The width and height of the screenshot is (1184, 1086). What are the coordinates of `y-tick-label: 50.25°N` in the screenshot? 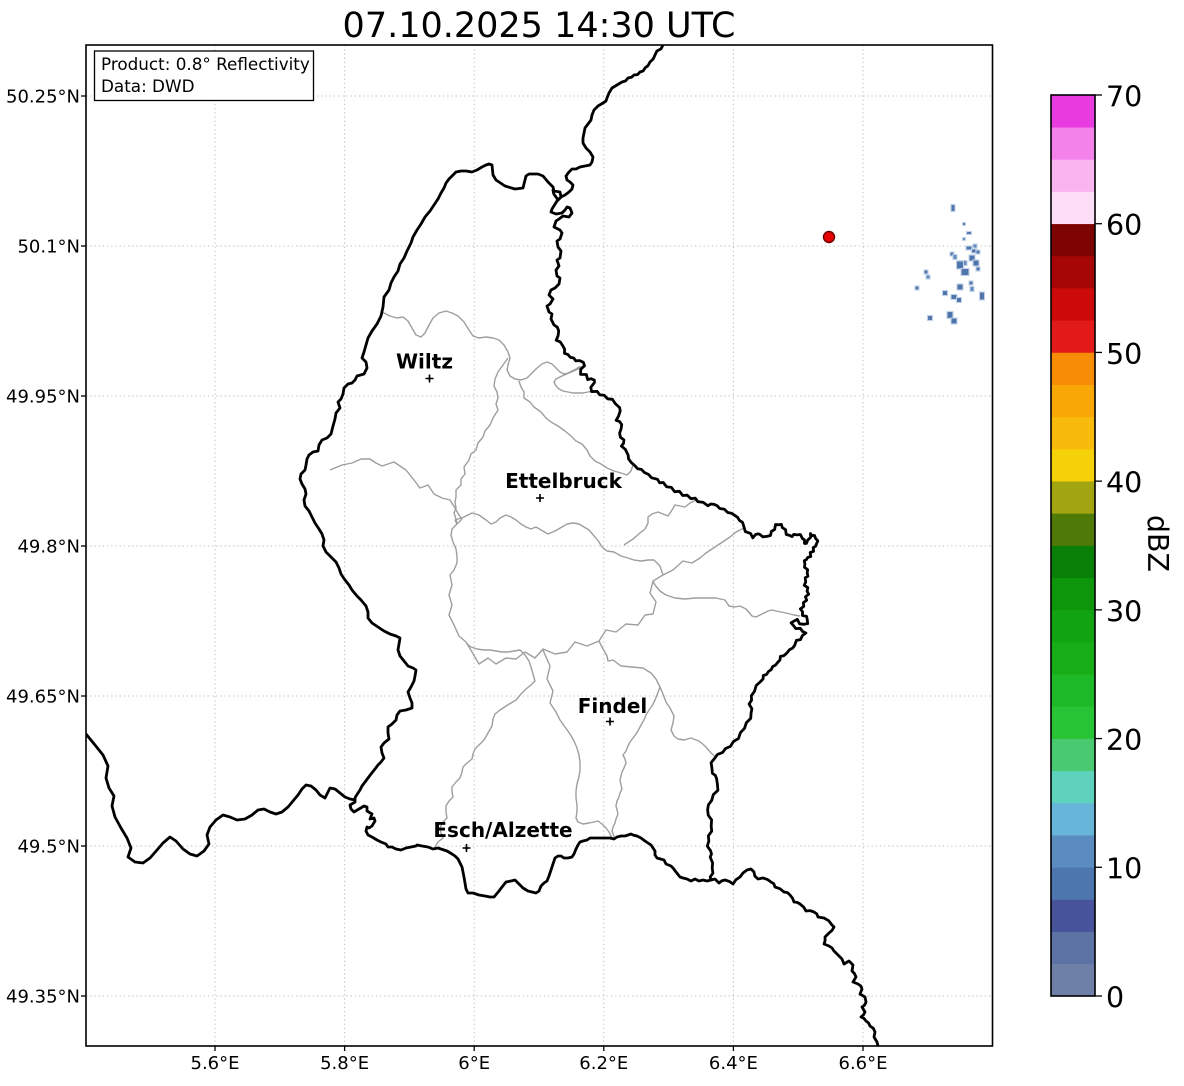 It's located at (43, 97).